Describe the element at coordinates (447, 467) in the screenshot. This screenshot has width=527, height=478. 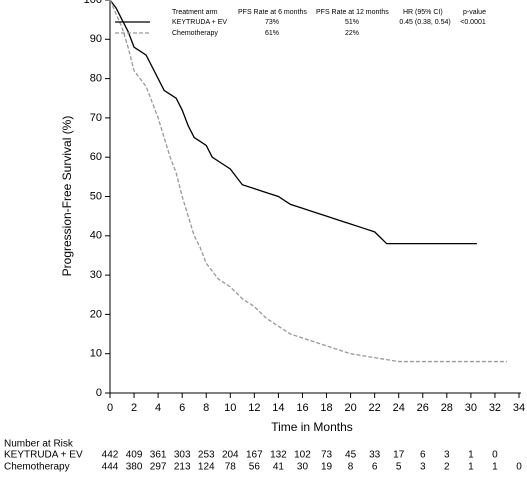
I see `risk-count: 2` at that location.